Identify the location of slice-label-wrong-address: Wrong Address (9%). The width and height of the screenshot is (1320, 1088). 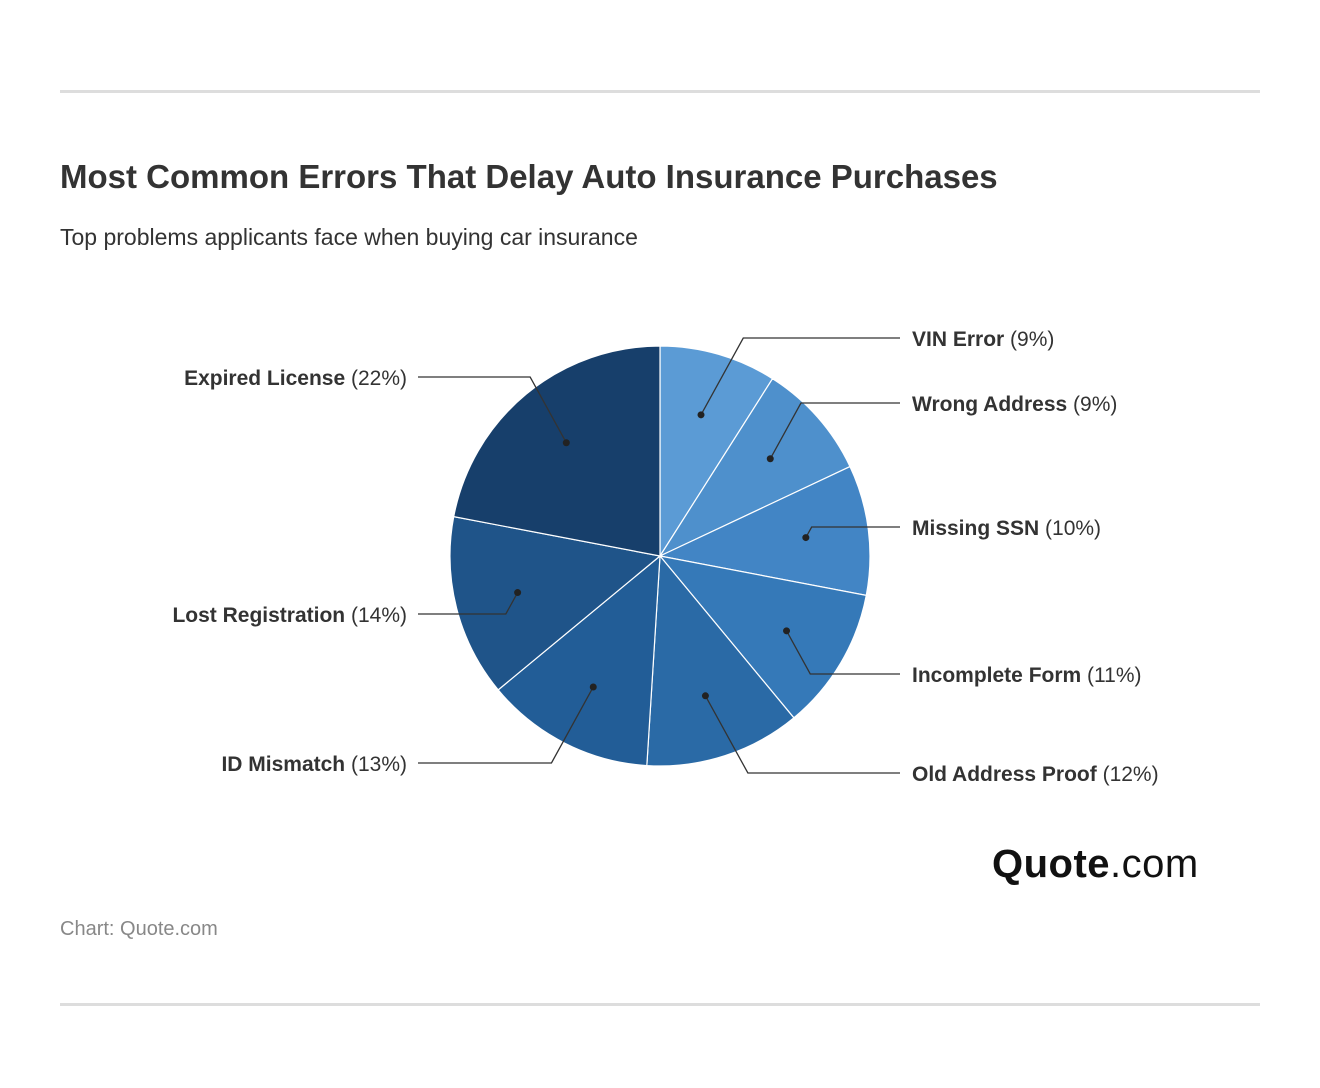
(1014, 404).